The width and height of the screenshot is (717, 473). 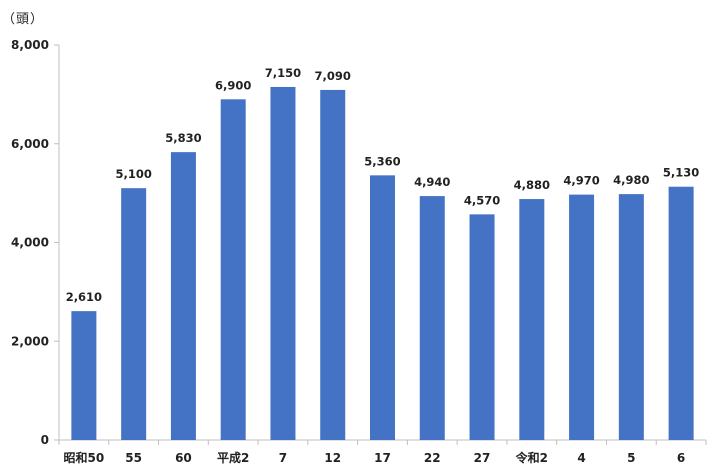 What do you see at coordinates (631, 180) in the screenshot?
I see `bar-value-label: 4,980` at bounding box center [631, 180].